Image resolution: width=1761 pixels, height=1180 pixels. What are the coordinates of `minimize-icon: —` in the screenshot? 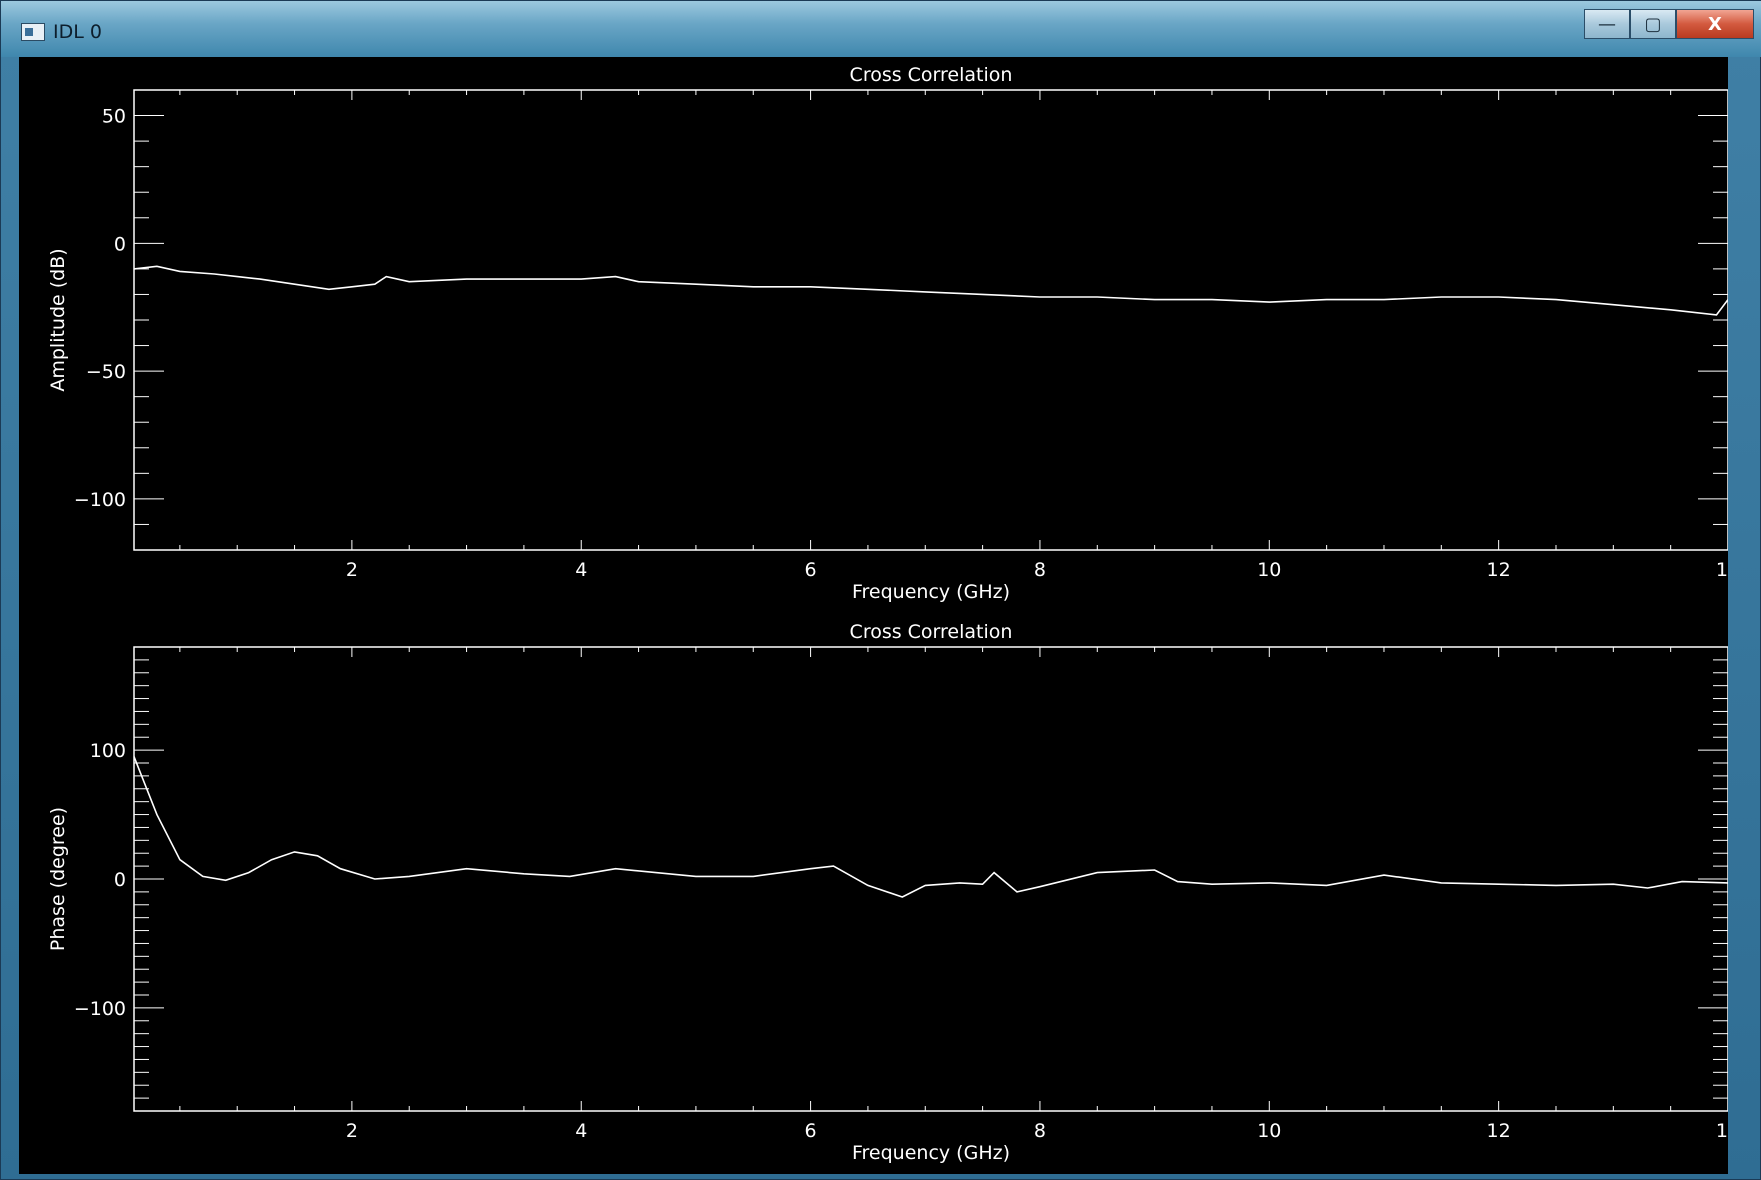 It's located at (1607, 24).